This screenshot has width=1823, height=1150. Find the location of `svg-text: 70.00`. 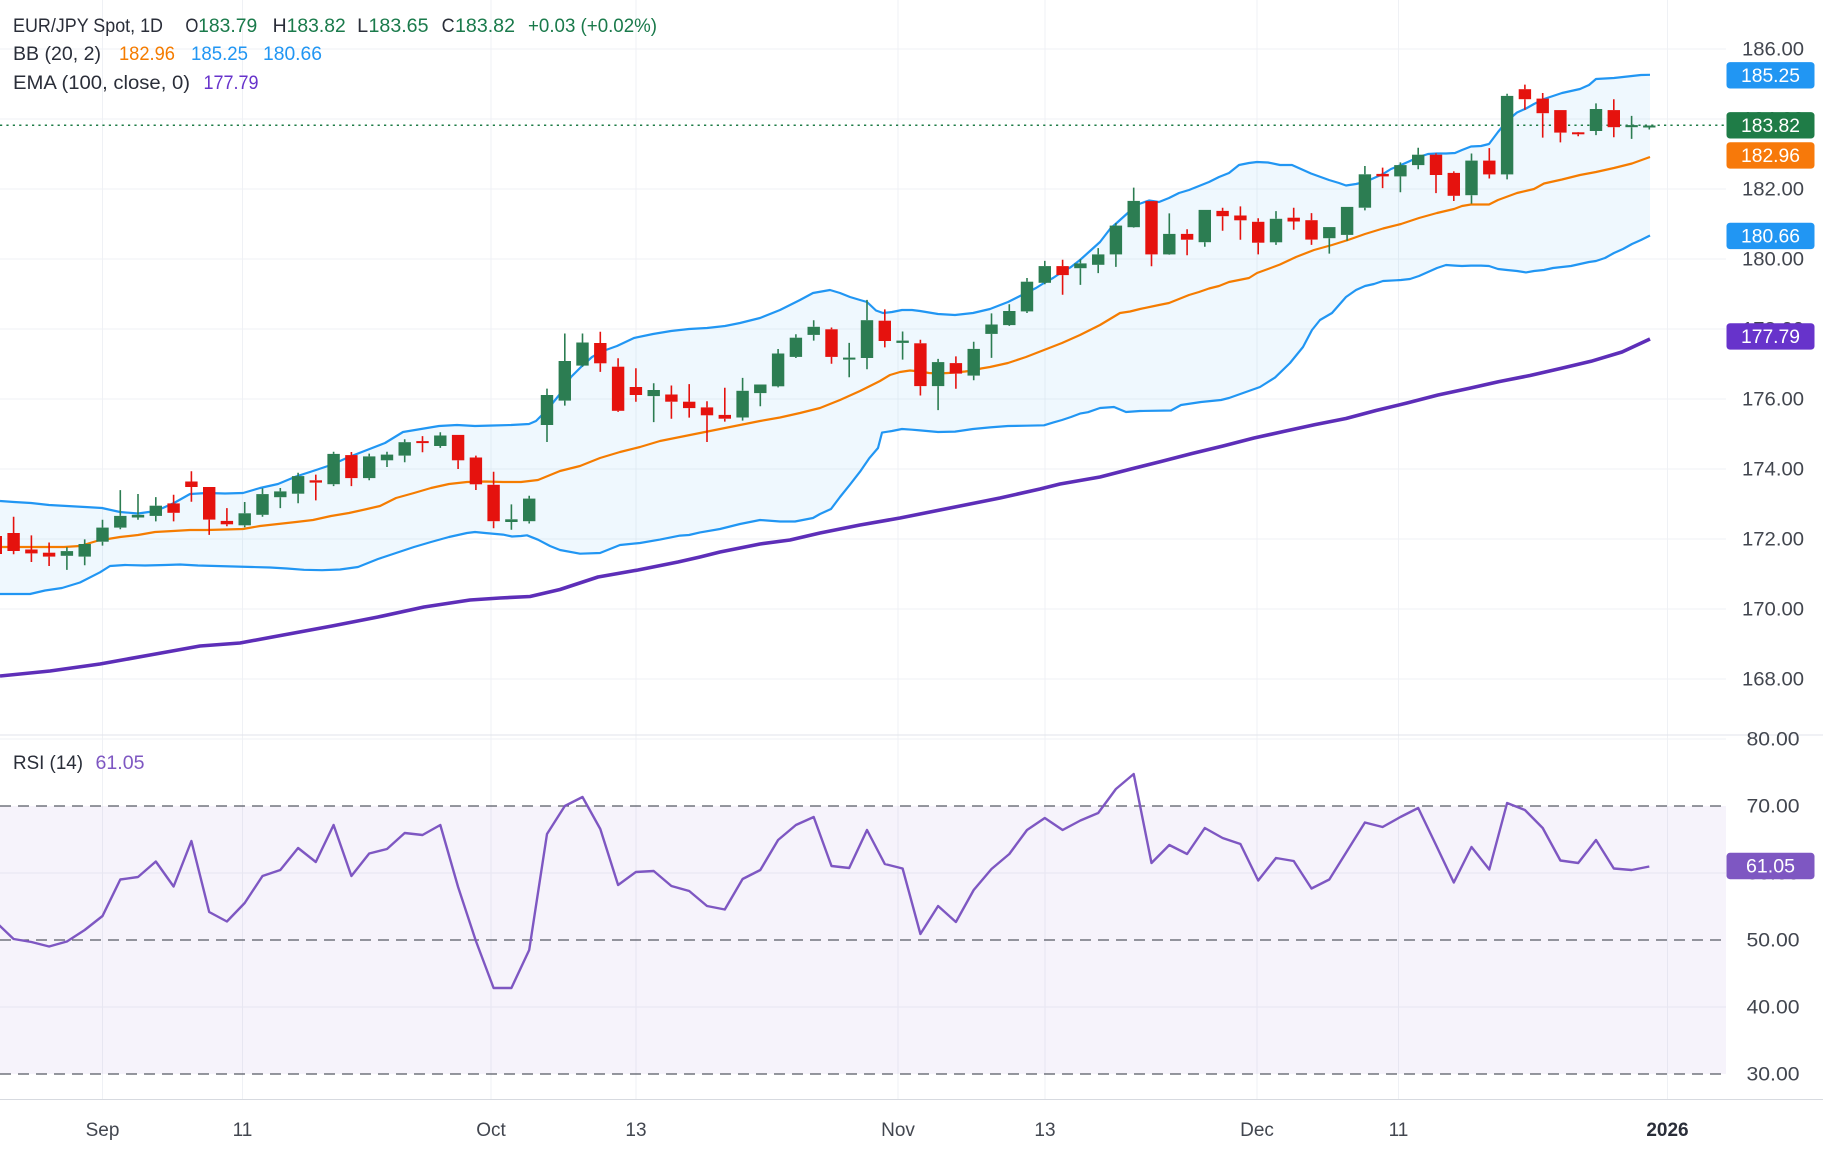

svg-text: 70.00 is located at coordinates (1773, 807).